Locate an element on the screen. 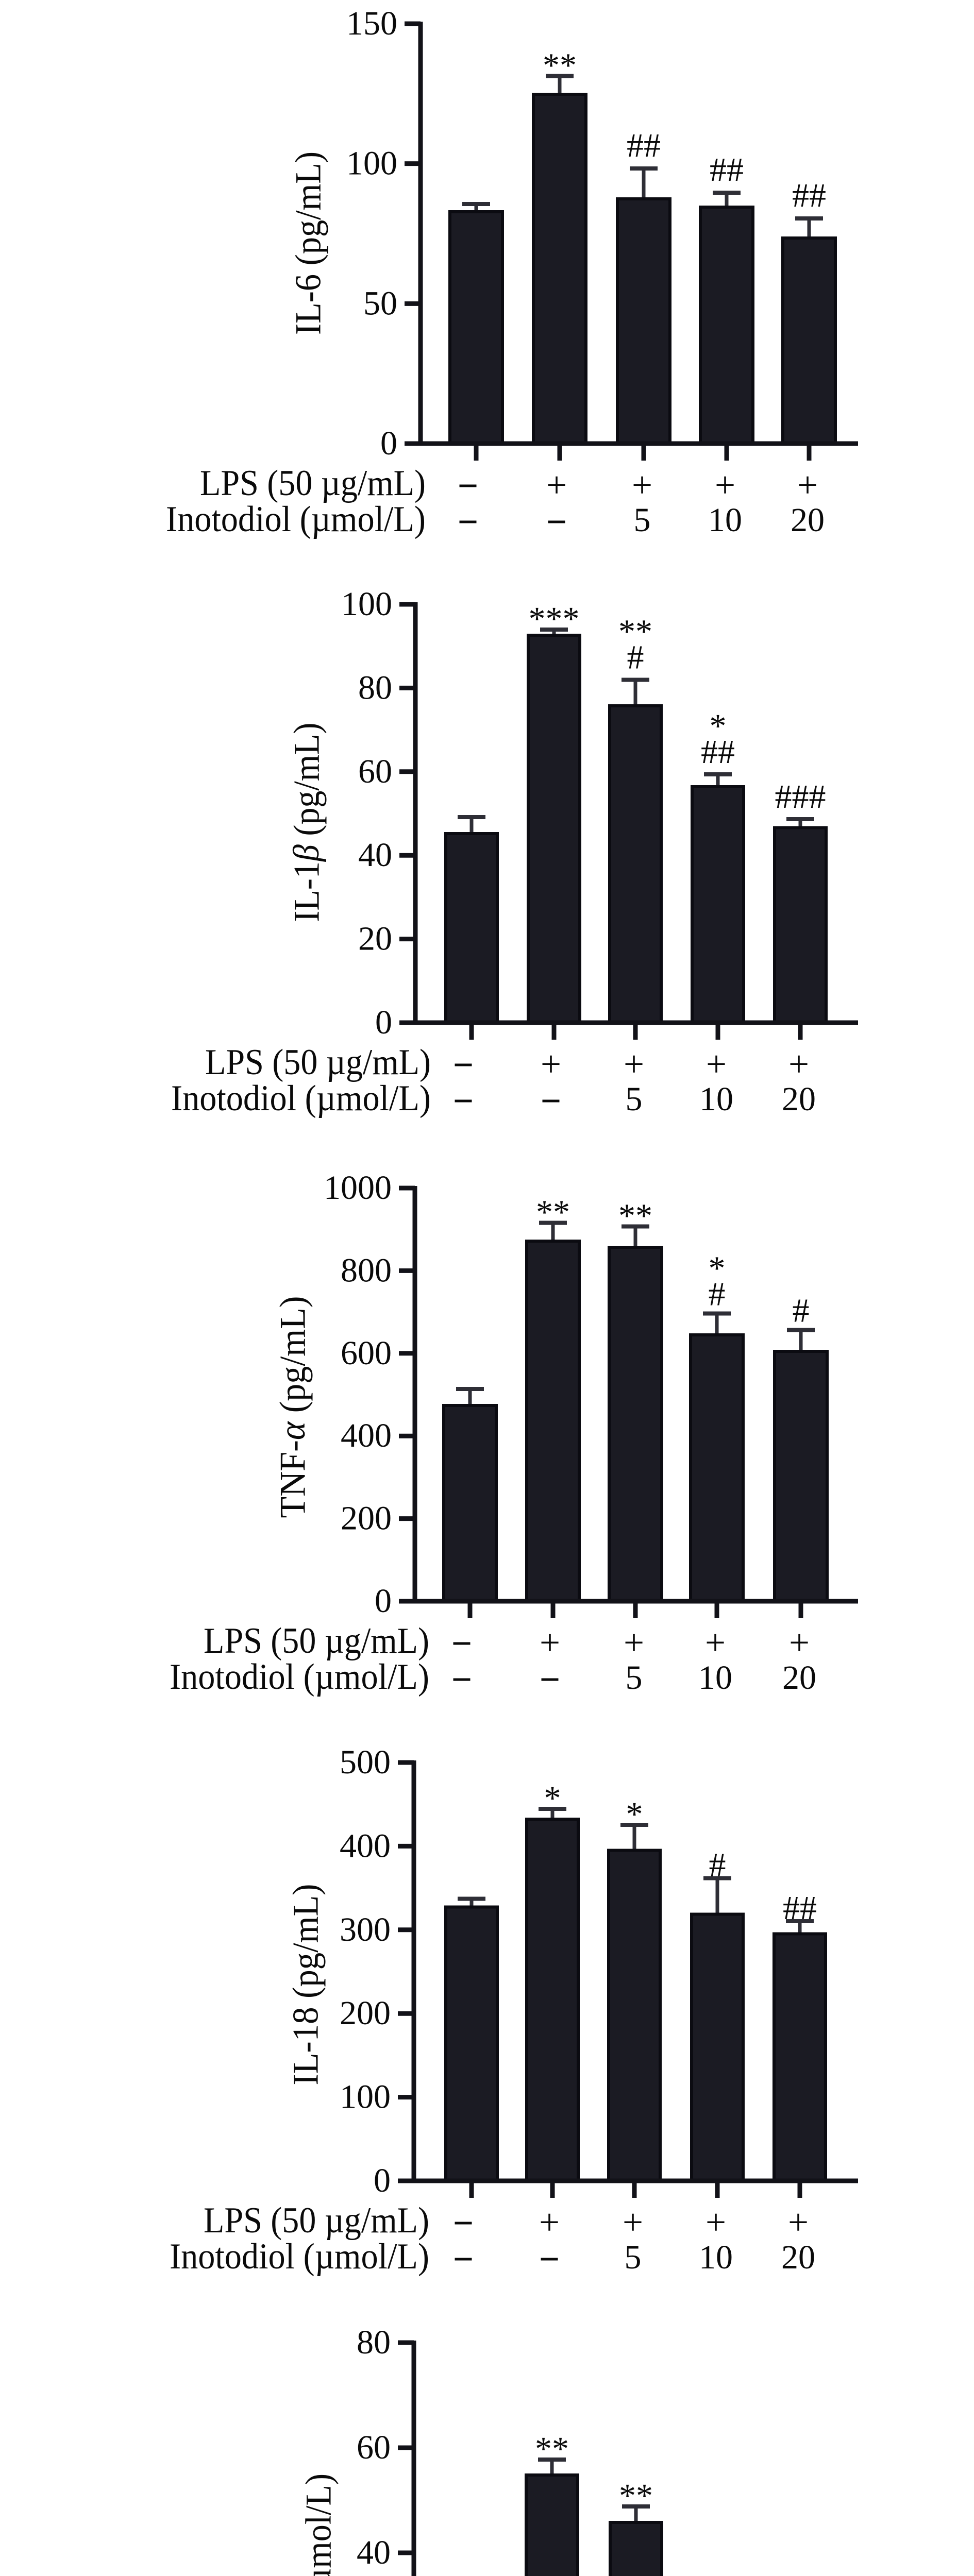 This screenshot has width=974, height=2576. svg-text: 300 is located at coordinates (365, 1929).